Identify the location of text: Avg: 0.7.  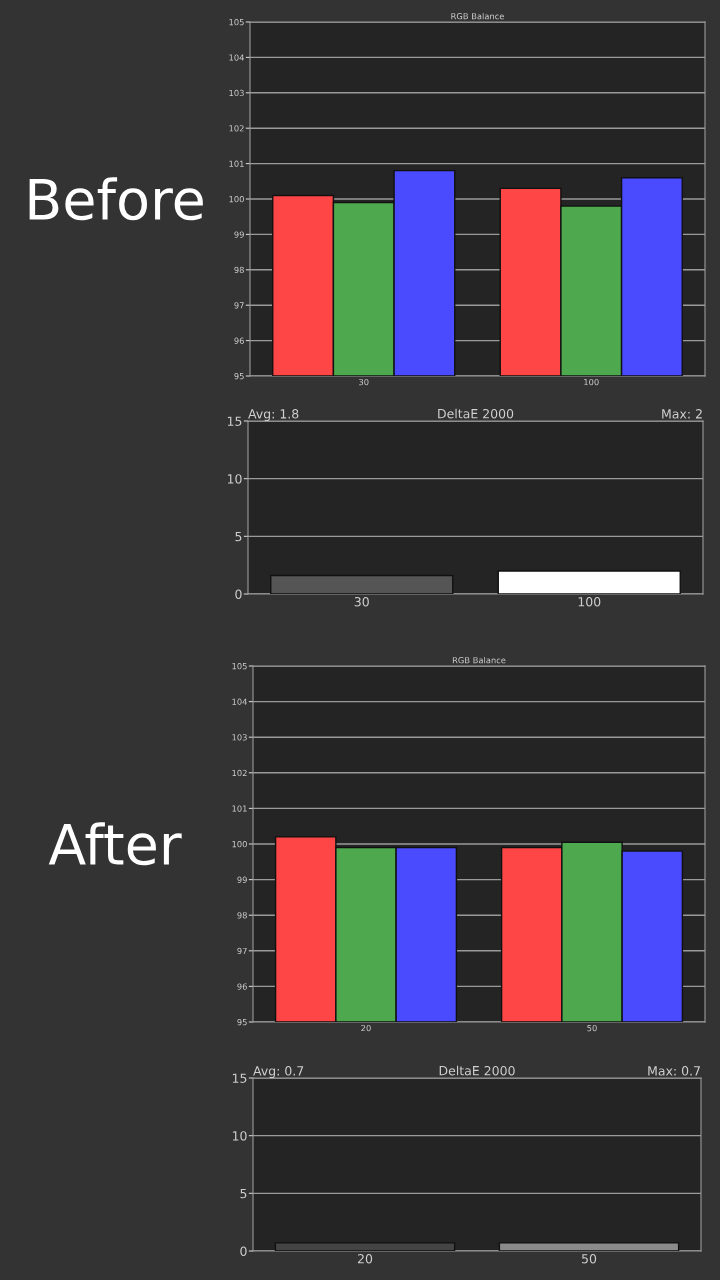
(278, 1072).